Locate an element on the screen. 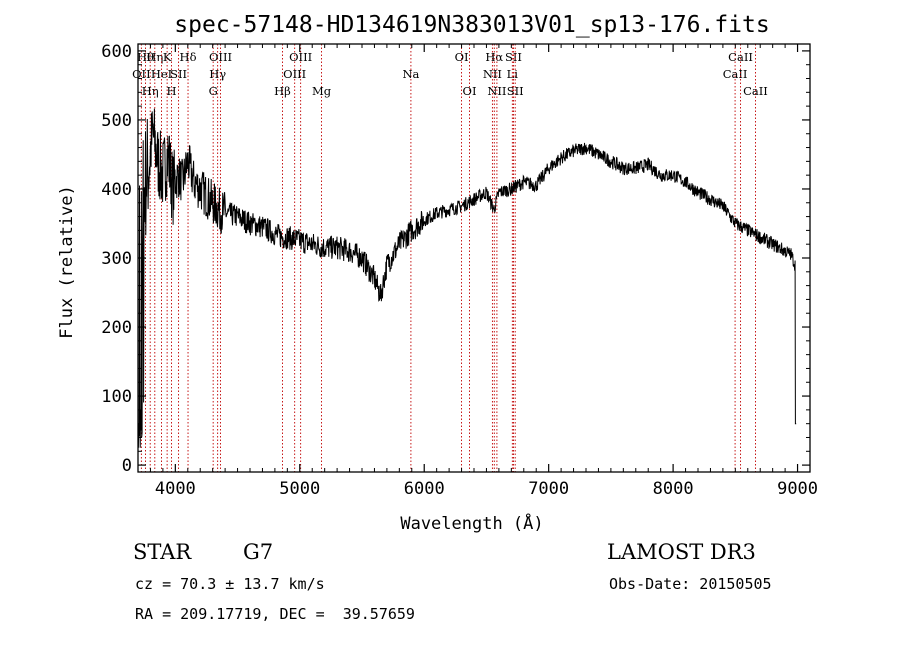  survey-name: LAMOST DR3 is located at coordinates (681, 552).